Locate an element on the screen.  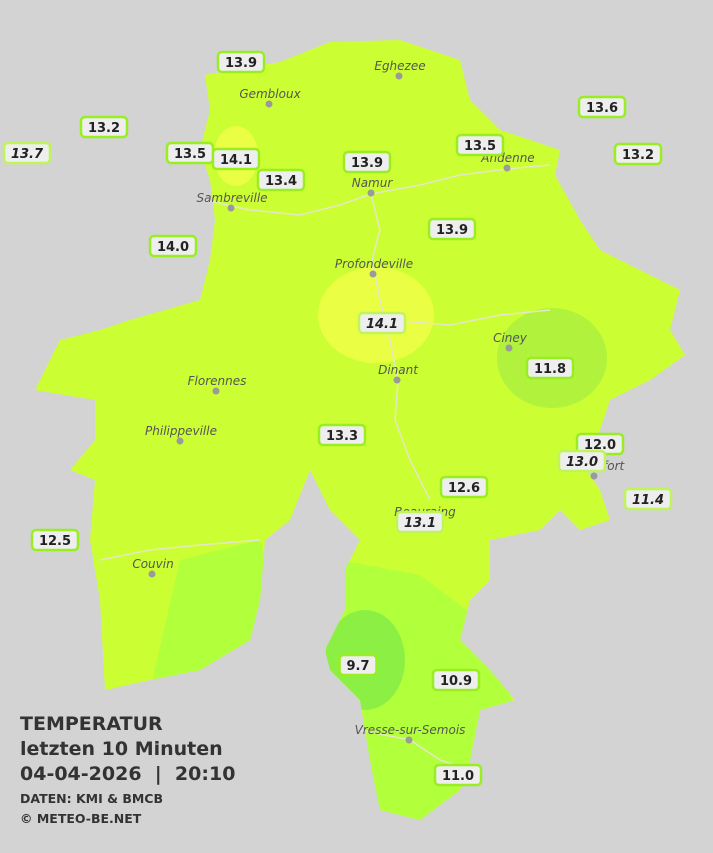
station-value: 11.4 is located at coordinates (648, 500).